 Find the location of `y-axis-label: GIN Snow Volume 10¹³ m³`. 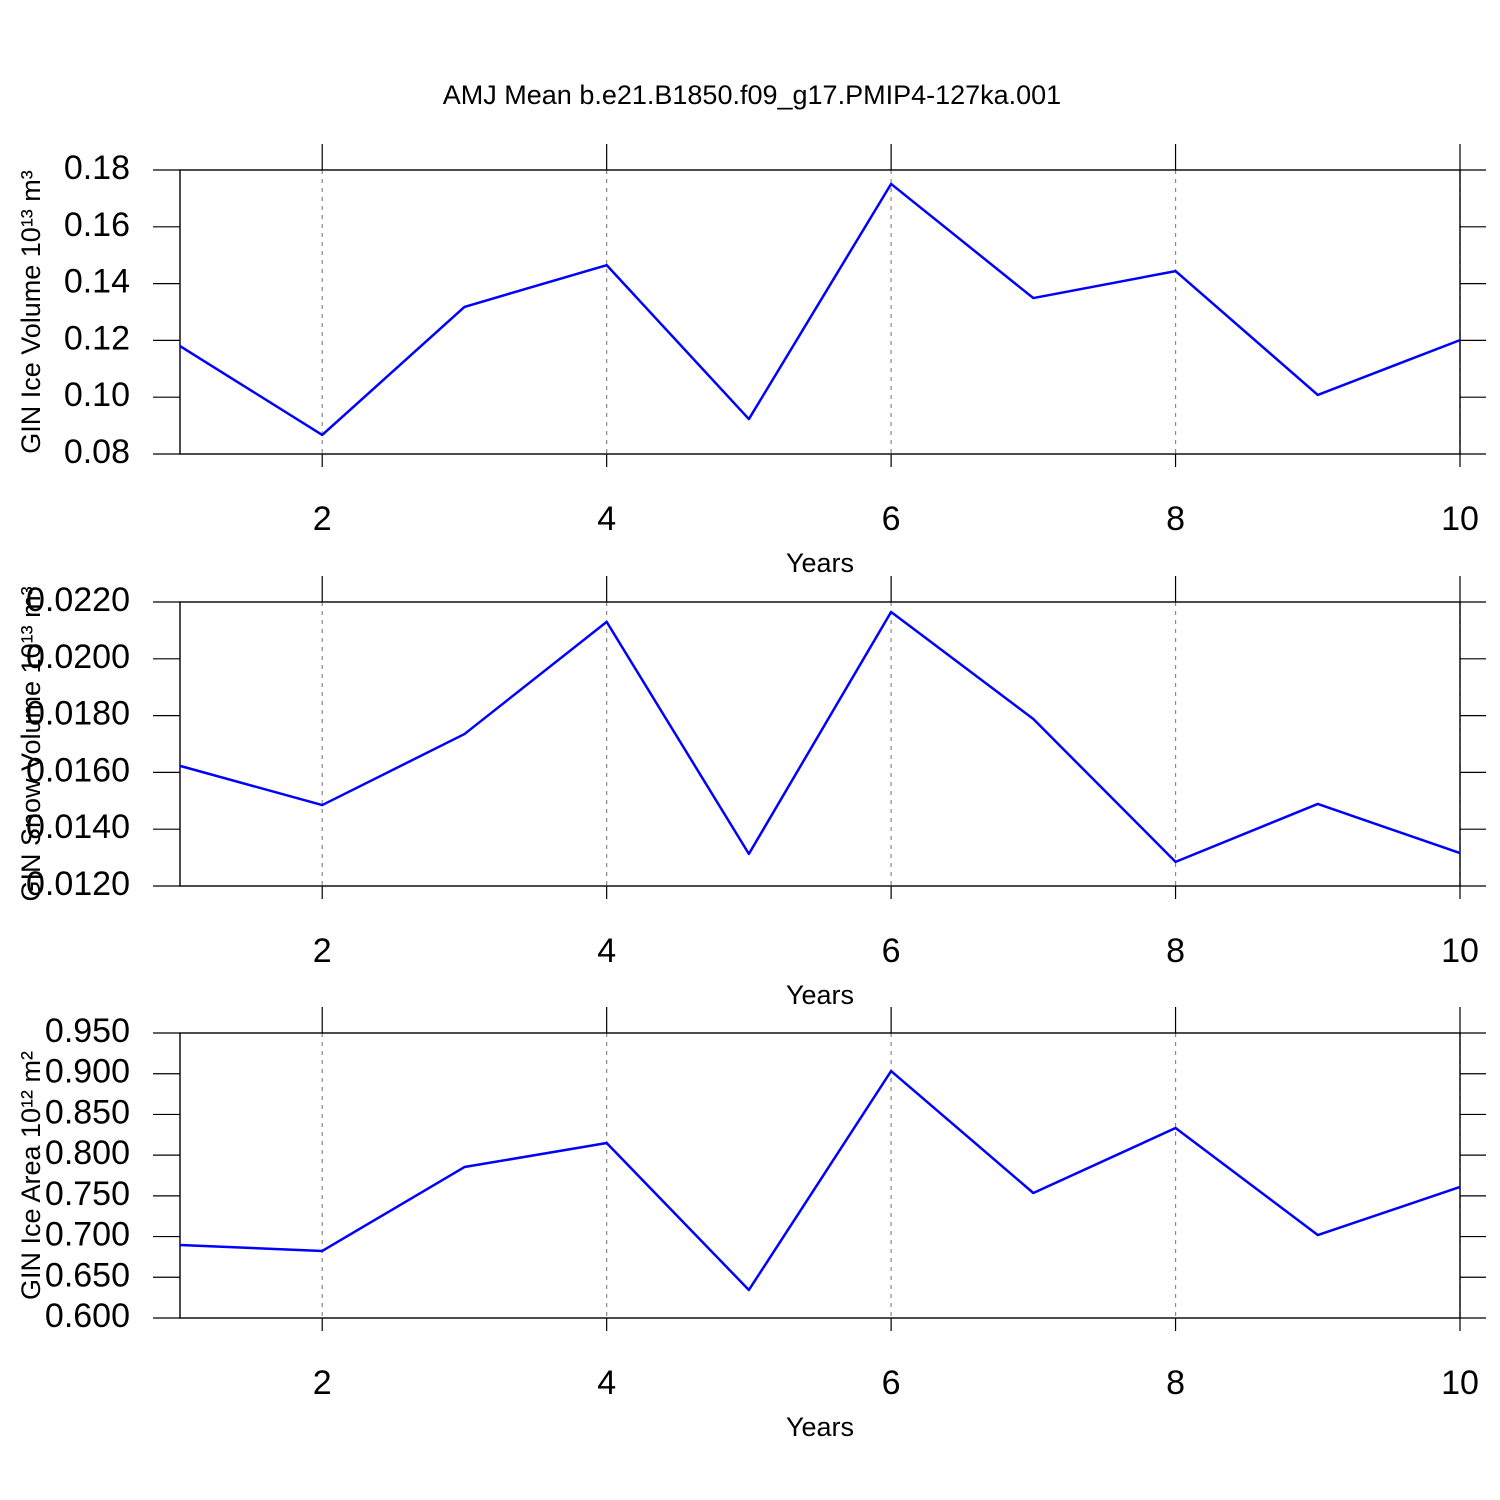

y-axis-label: GIN Snow Volume 10¹³ m³ is located at coordinates (31, 743).